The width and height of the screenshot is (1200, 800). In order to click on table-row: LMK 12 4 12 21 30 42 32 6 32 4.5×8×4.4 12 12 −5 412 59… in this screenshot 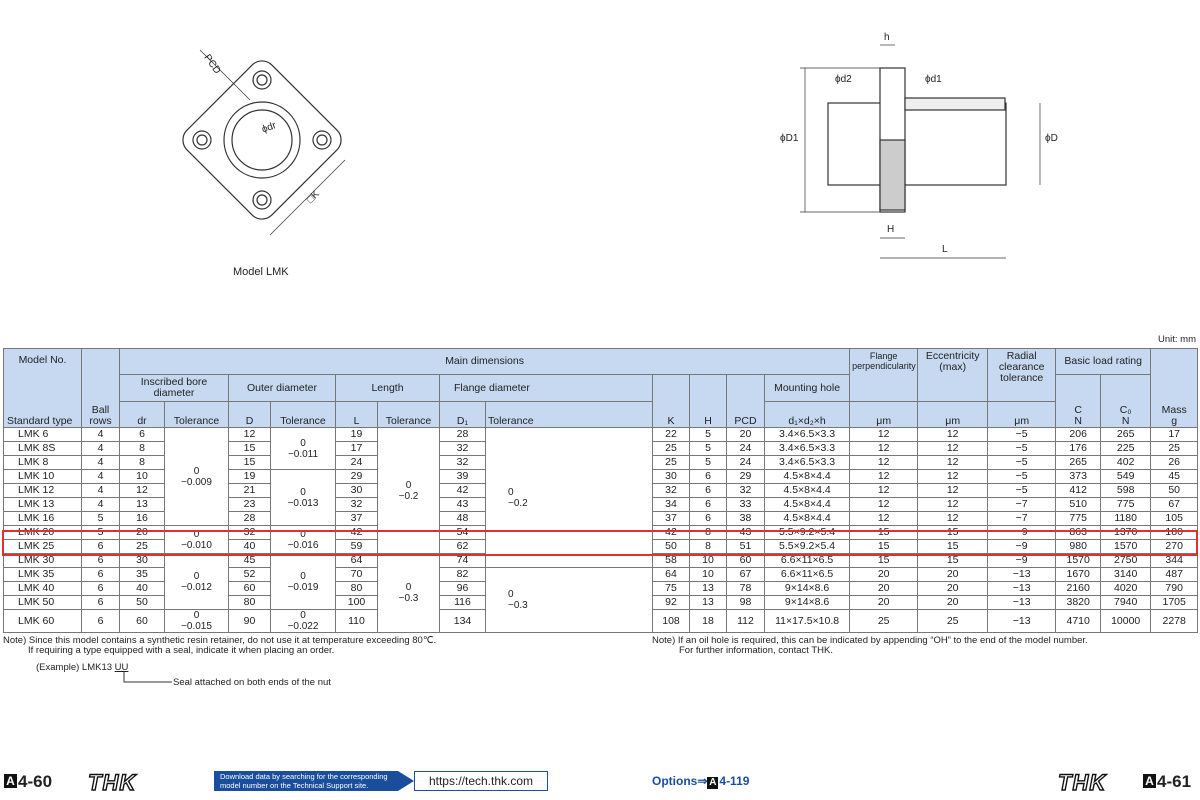, I will do `click(601, 490)`.